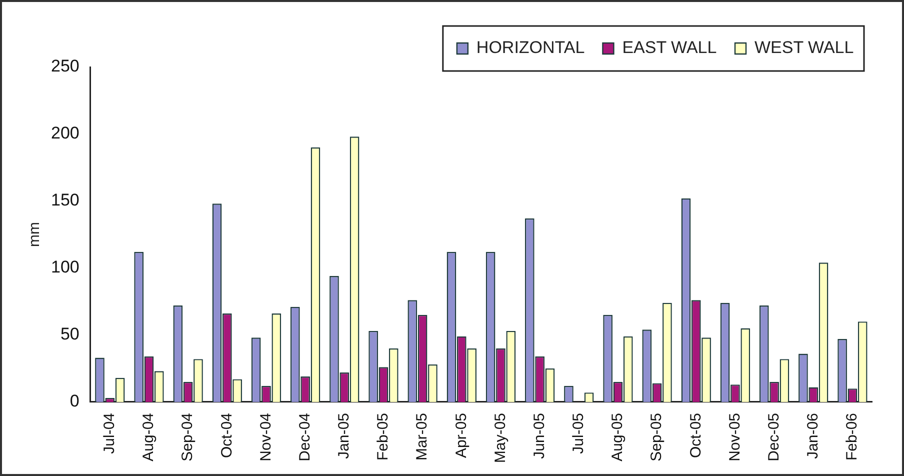 The width and height of the screenshot is (904, 476). I want to click on x-tick-label: Dec-05, so click(773, 437).